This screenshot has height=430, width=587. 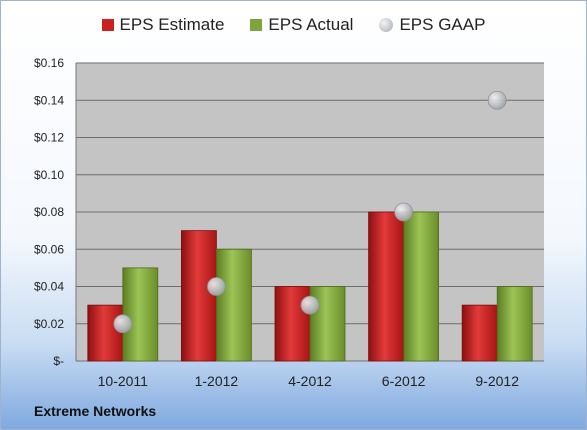 I want to click on legend-item-estimate: EPS Estimate, so click(x=163, y=25).